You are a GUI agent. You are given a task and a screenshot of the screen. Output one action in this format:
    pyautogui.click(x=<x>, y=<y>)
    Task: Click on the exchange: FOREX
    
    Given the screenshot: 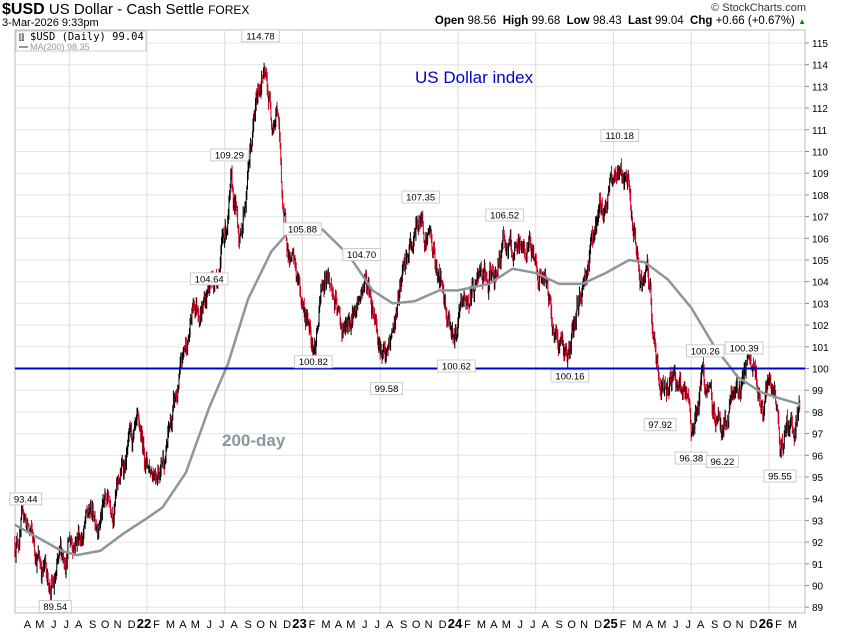 What is the action you would take?
    pyautogui.click(x=229, y=10)
    